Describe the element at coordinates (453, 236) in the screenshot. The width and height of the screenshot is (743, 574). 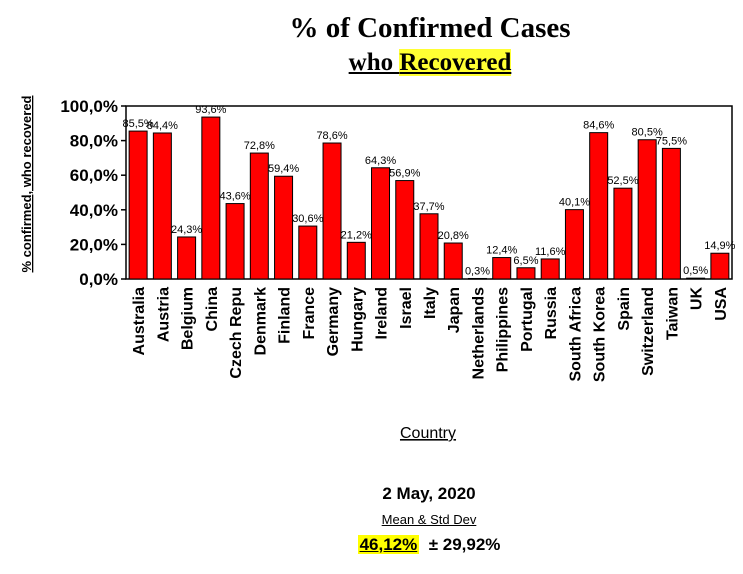
I see `data-label: 20,8%` at that location.